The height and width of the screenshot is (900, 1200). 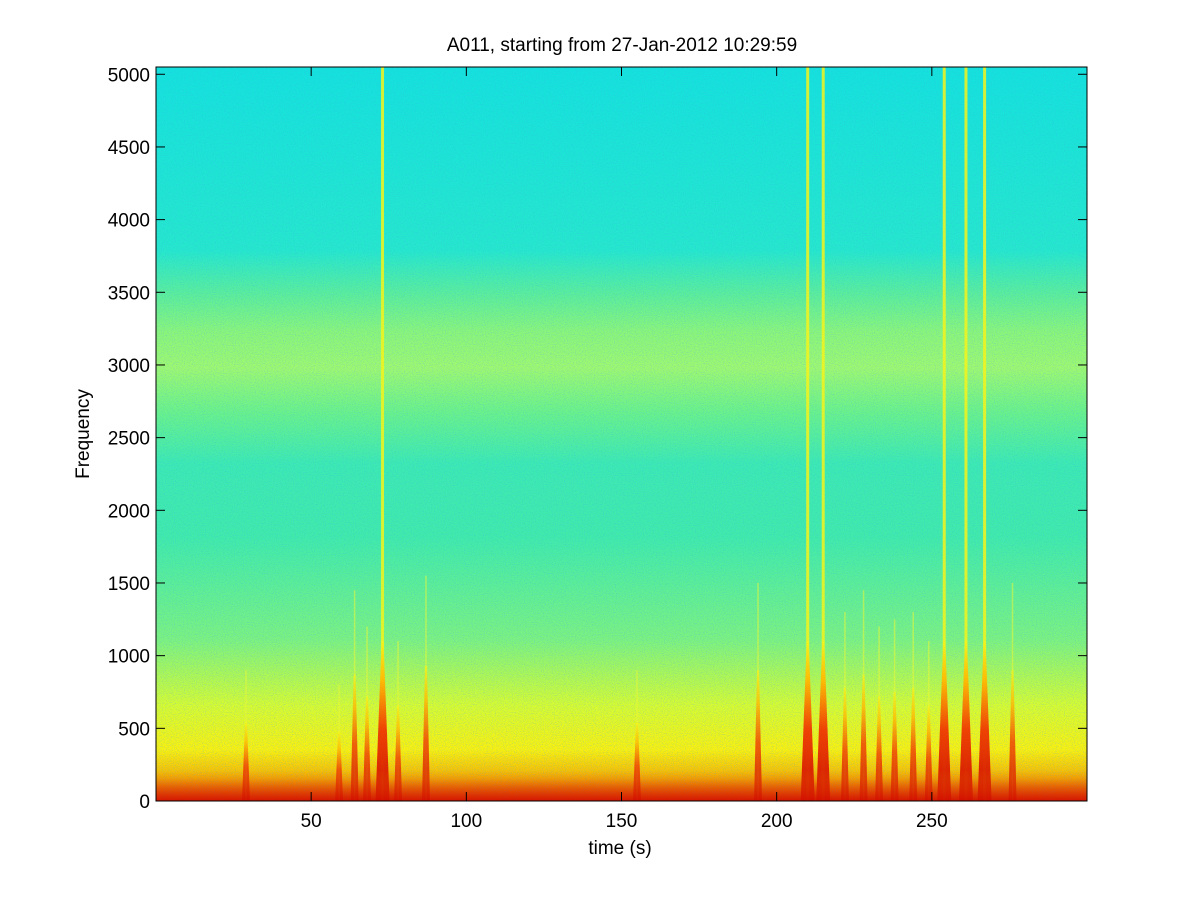 I want to click on y-tick-label: 0, so click(x=144, y=802).